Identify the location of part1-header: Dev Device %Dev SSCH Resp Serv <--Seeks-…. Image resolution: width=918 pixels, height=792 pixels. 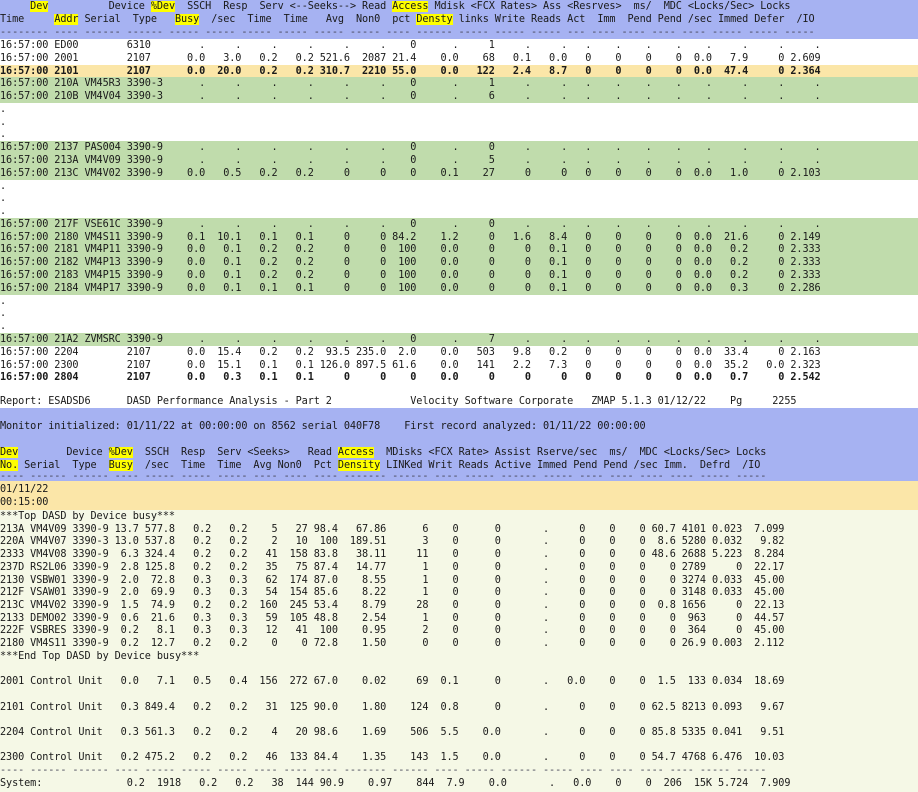
(459, 19).